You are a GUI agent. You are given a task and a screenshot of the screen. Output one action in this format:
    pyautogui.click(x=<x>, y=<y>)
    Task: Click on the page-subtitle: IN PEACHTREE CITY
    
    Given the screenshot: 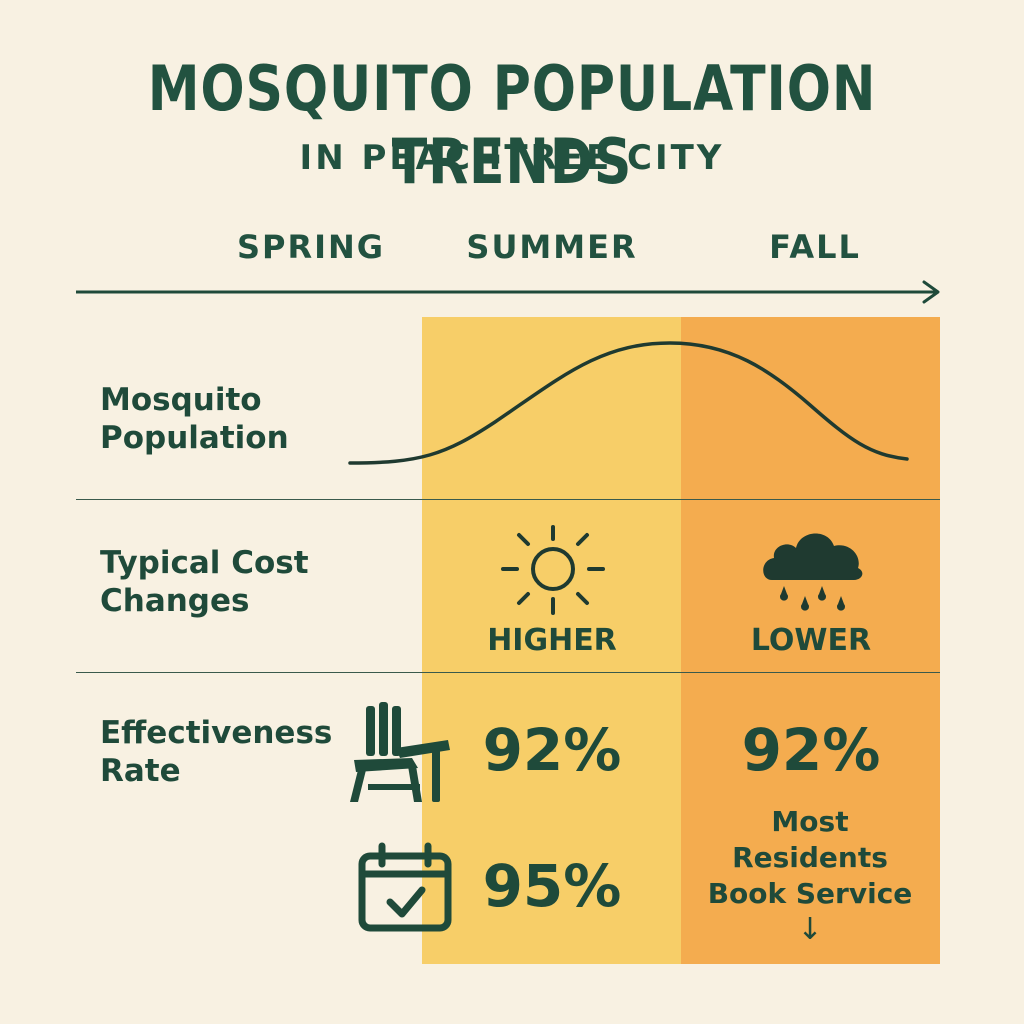 What is the action you would take?
    pyautogui.click(x=512, y=158)
    